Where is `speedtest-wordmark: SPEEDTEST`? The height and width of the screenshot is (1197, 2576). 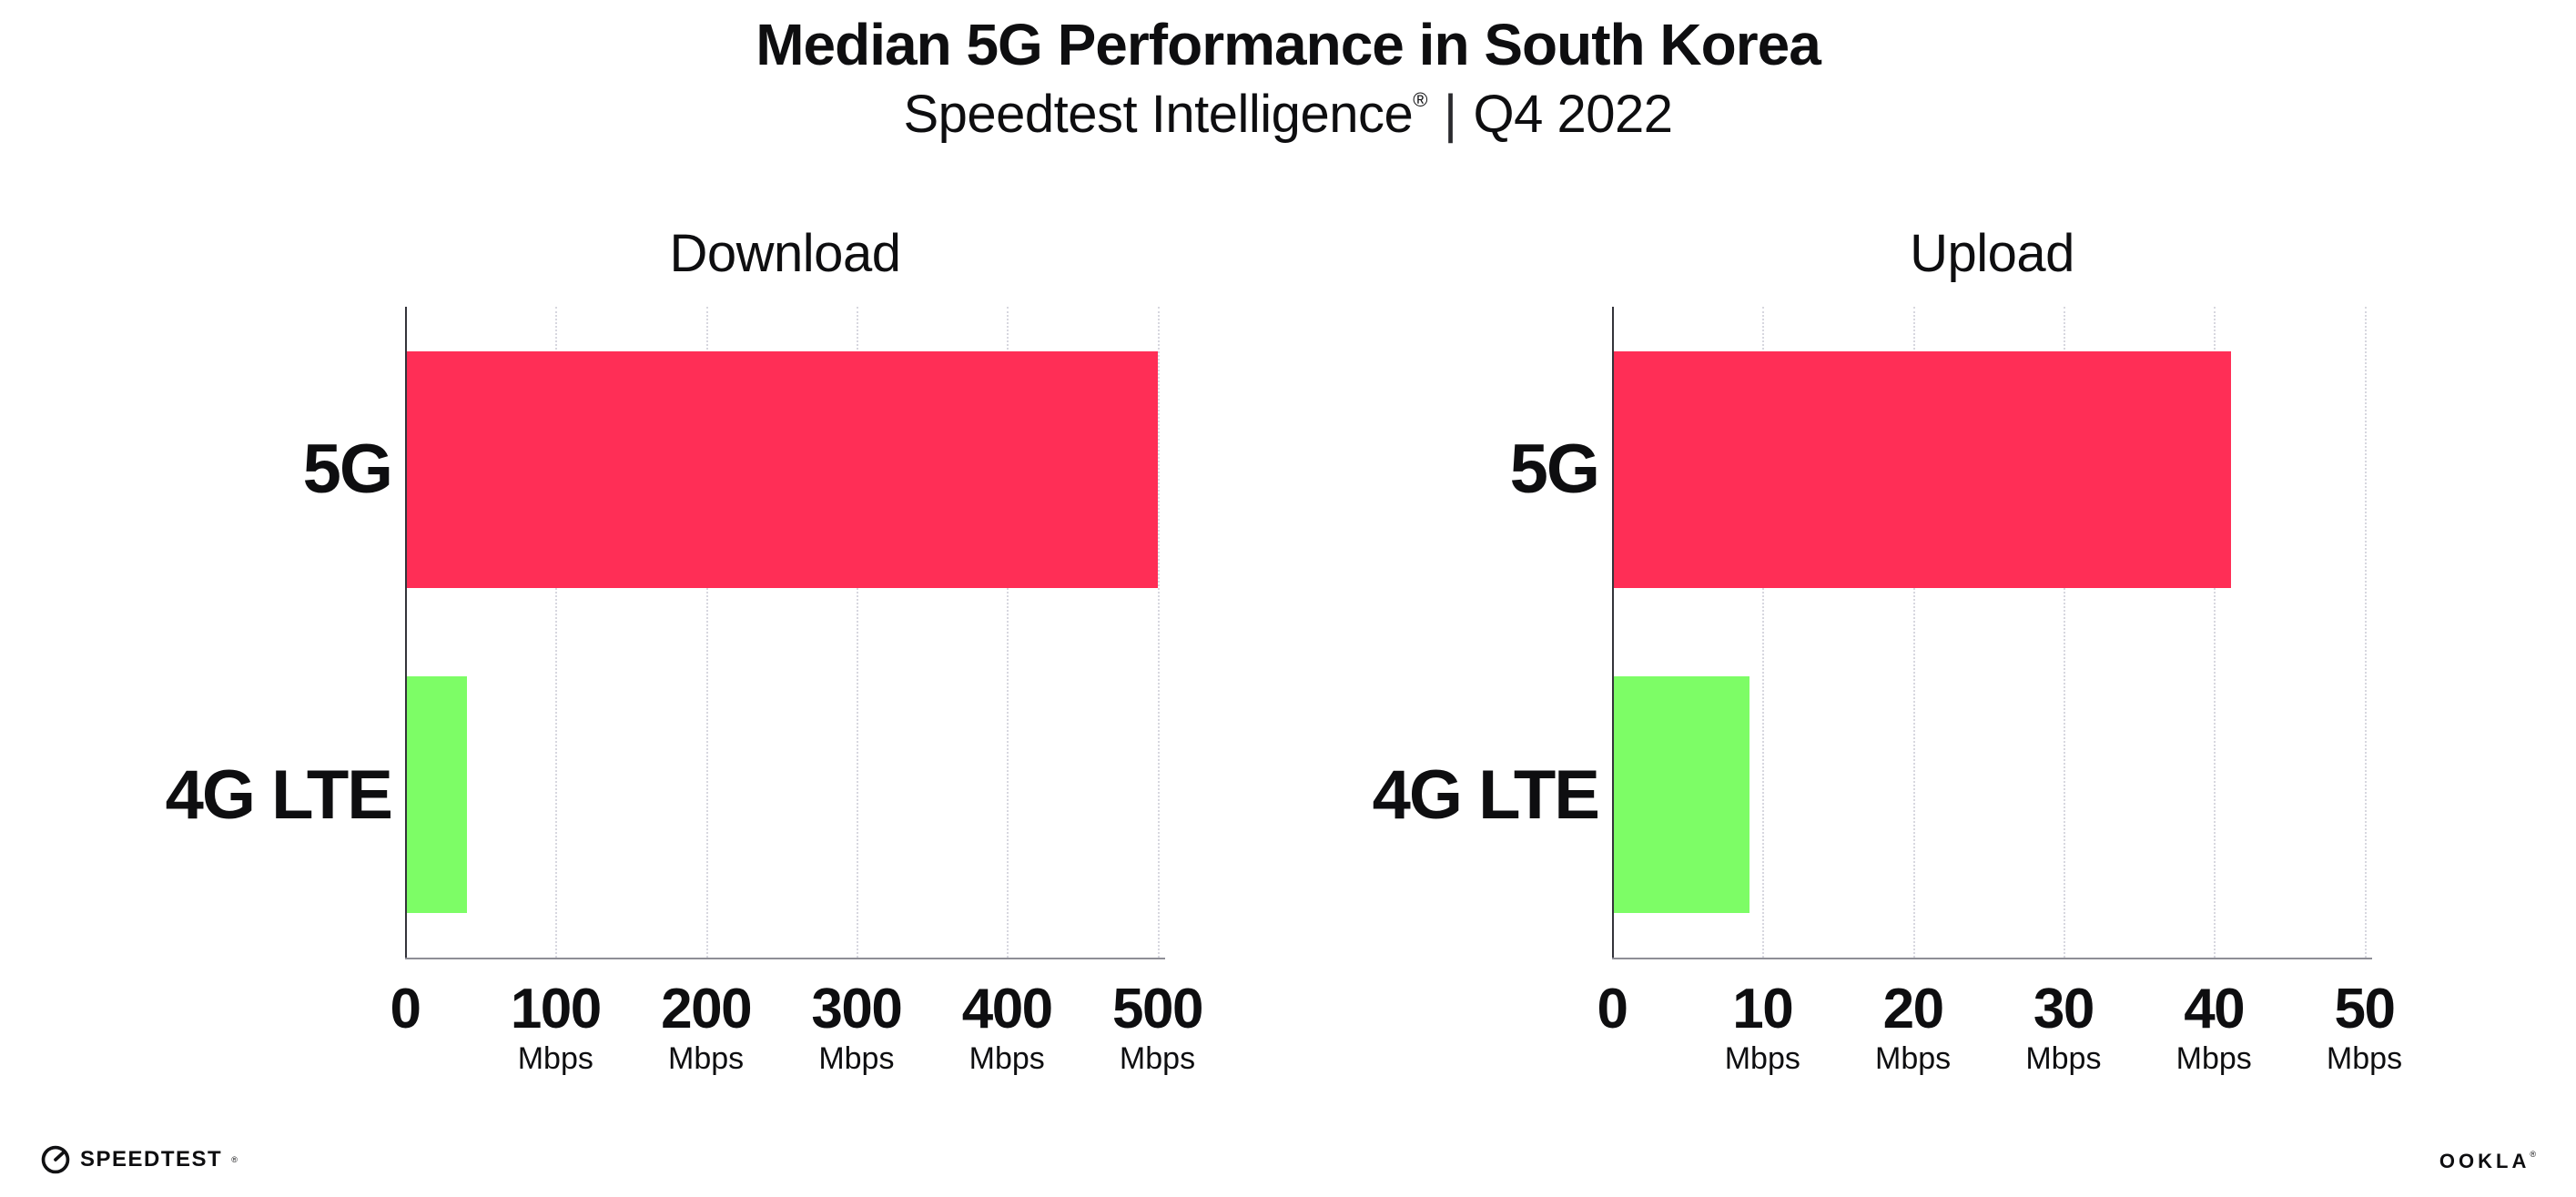 speedtest-wordmark: SPEEDTEST is located at coordinates (151, 1159).